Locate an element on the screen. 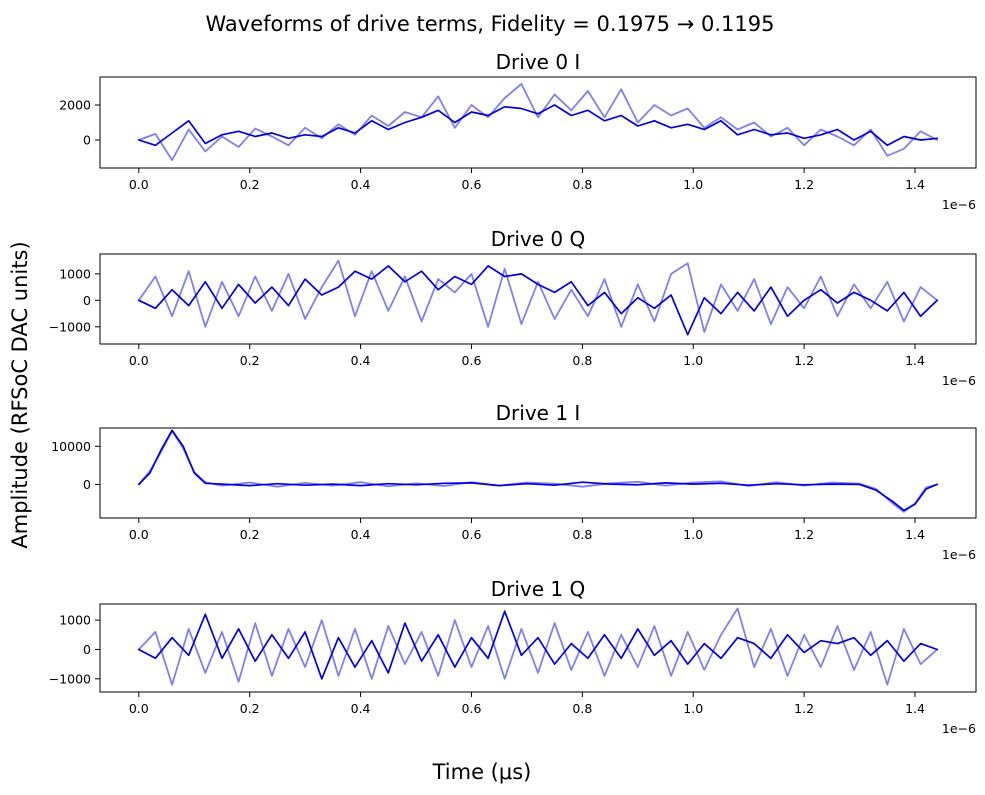 The height and width of the screenshot is (795, 985). figure-xlabel: Time (μs) is located at coordinates (482, 772).